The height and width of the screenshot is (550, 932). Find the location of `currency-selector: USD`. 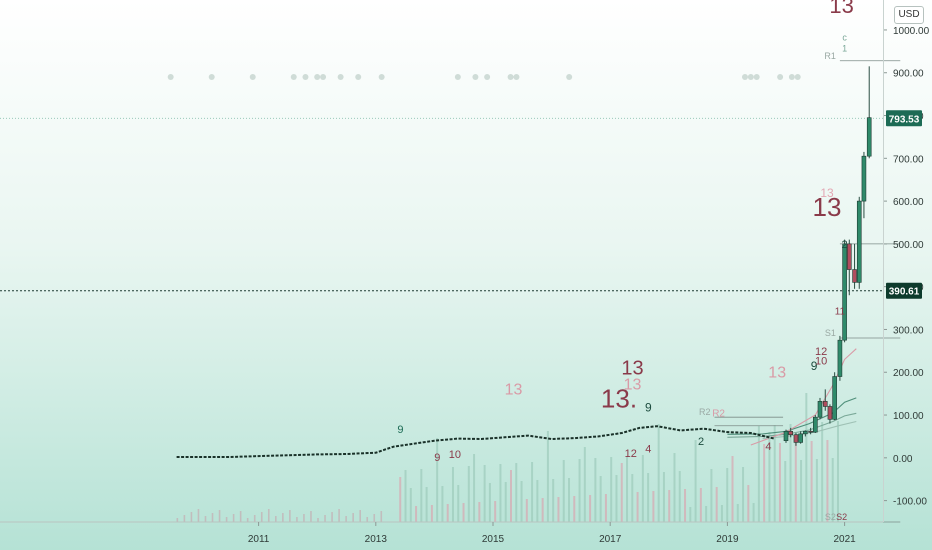

currency-selector: USD is located at coordinates (909, 15).